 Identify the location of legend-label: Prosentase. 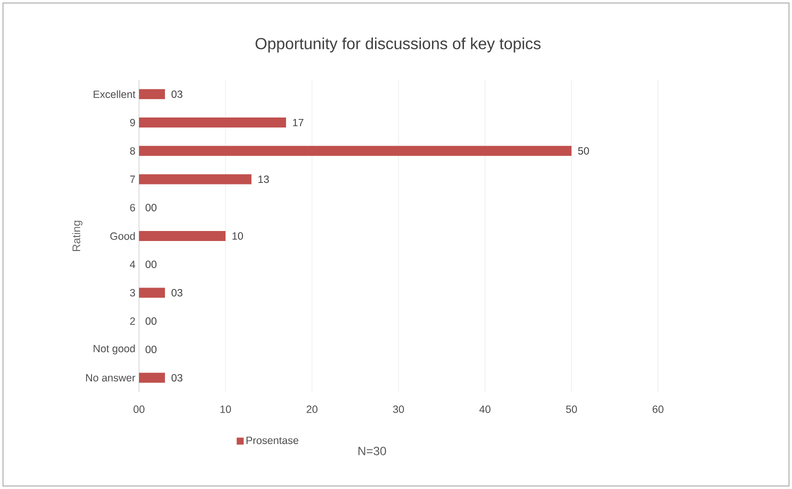
(272, 440).